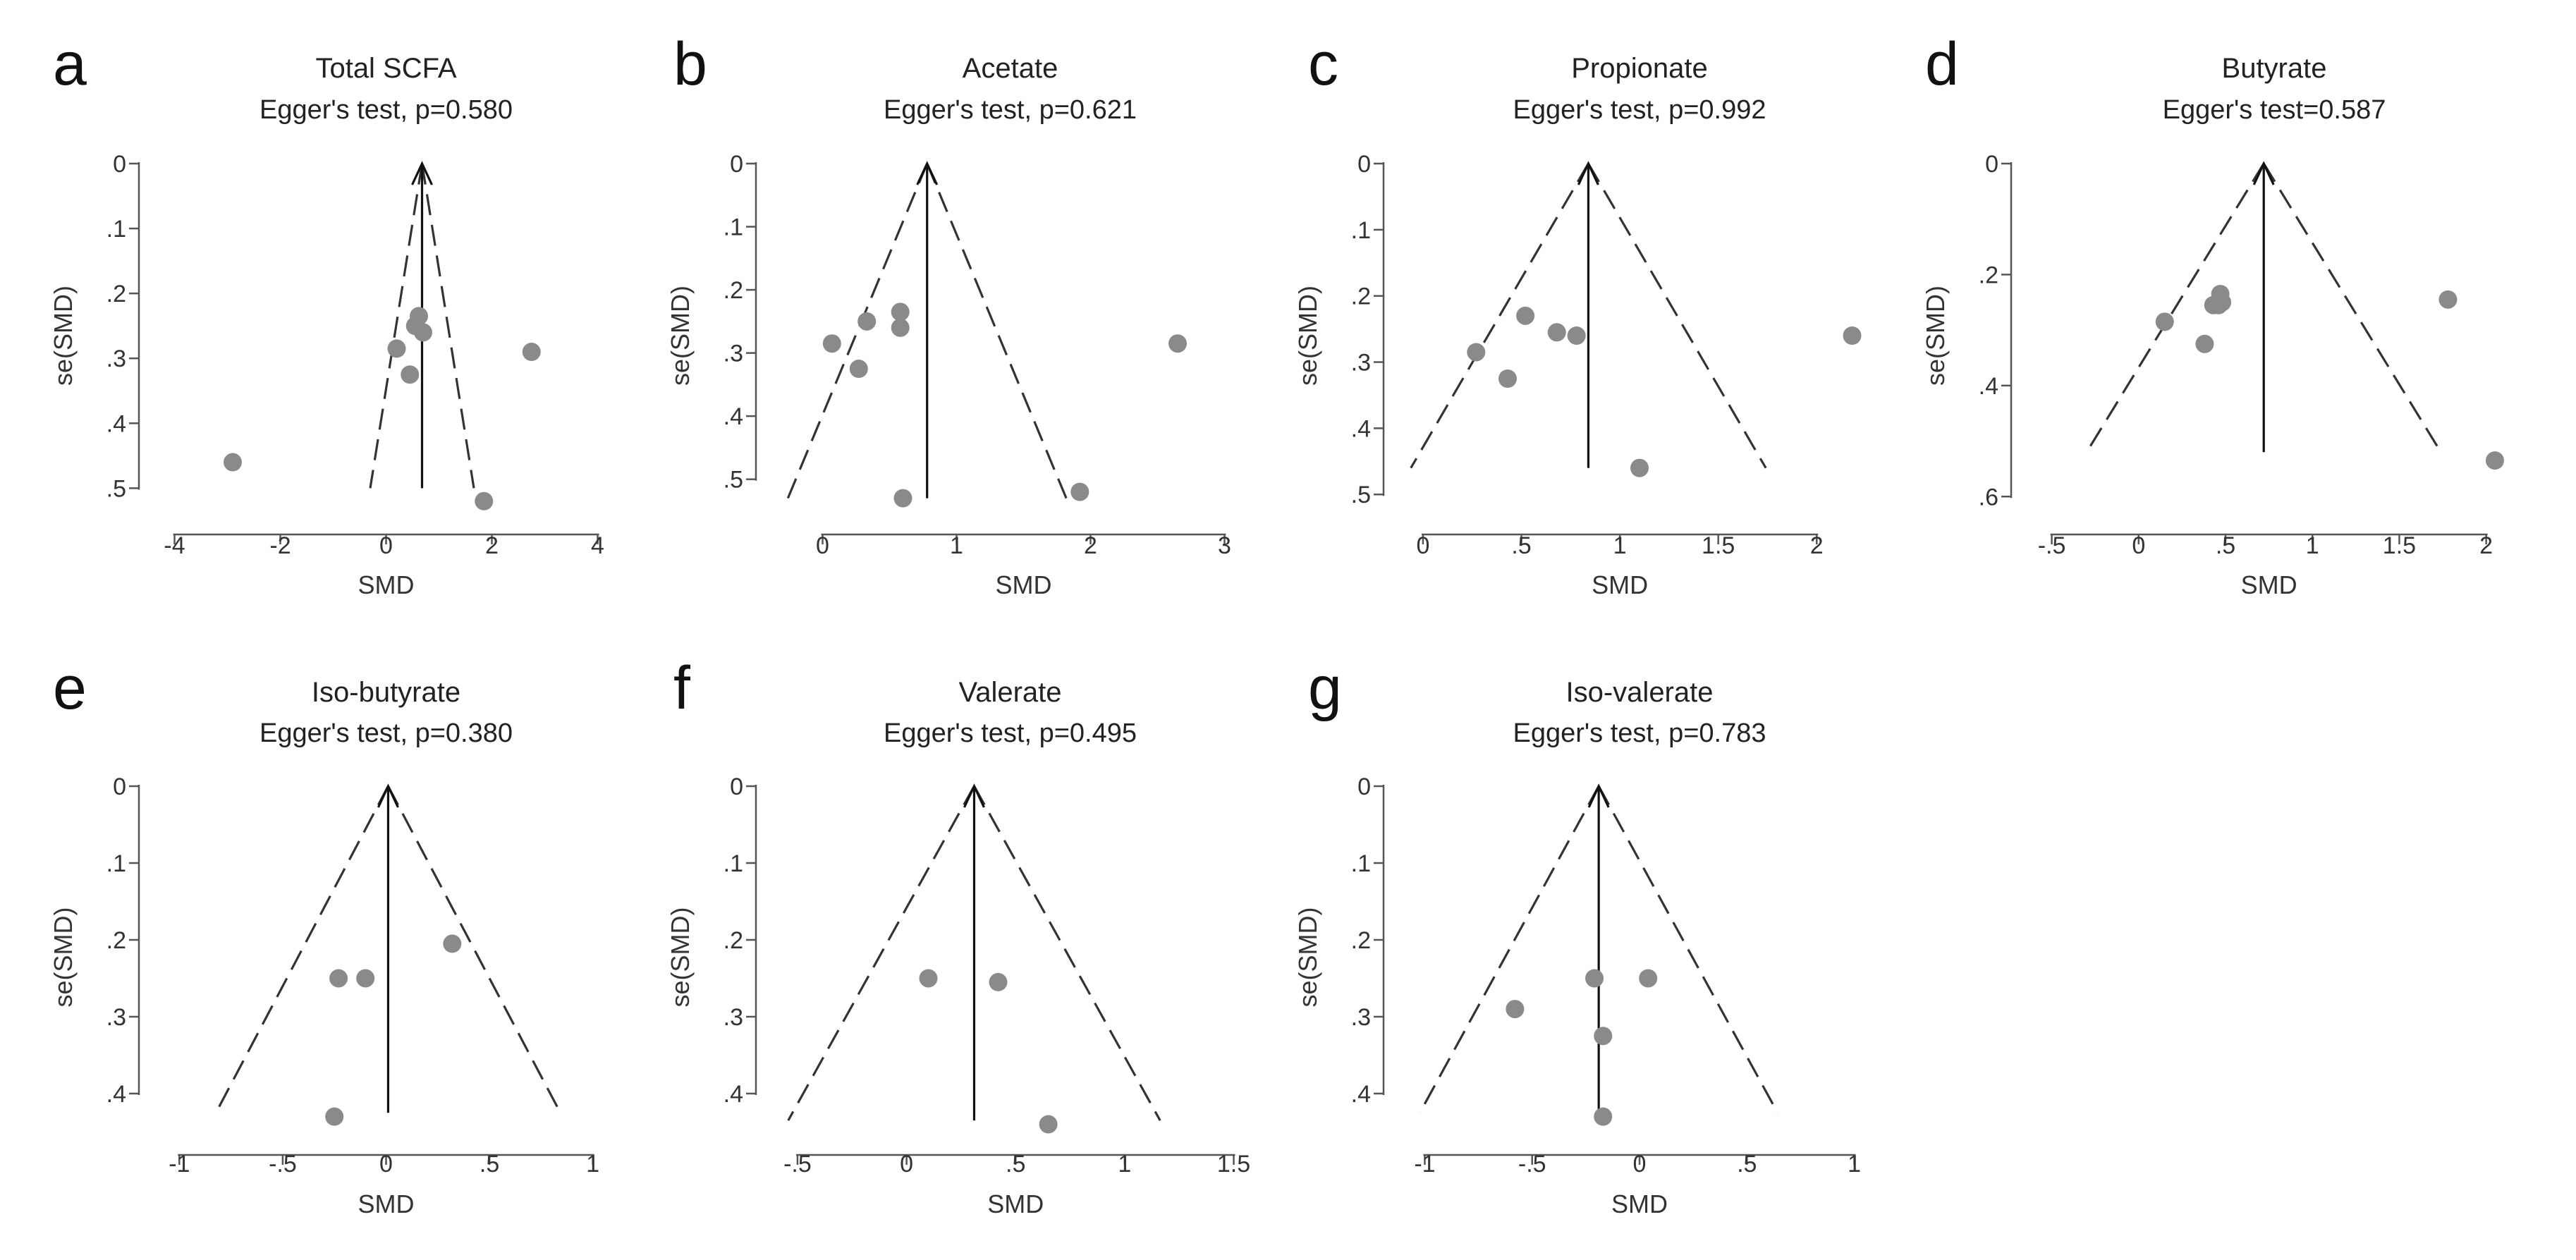 Image resolution: width=2576 pixels, height=1260 pixels. What do you see at coordinates (116, 488) in the screenshot?
I see `y-tick-label: .5` at bounding box center [116, 488].